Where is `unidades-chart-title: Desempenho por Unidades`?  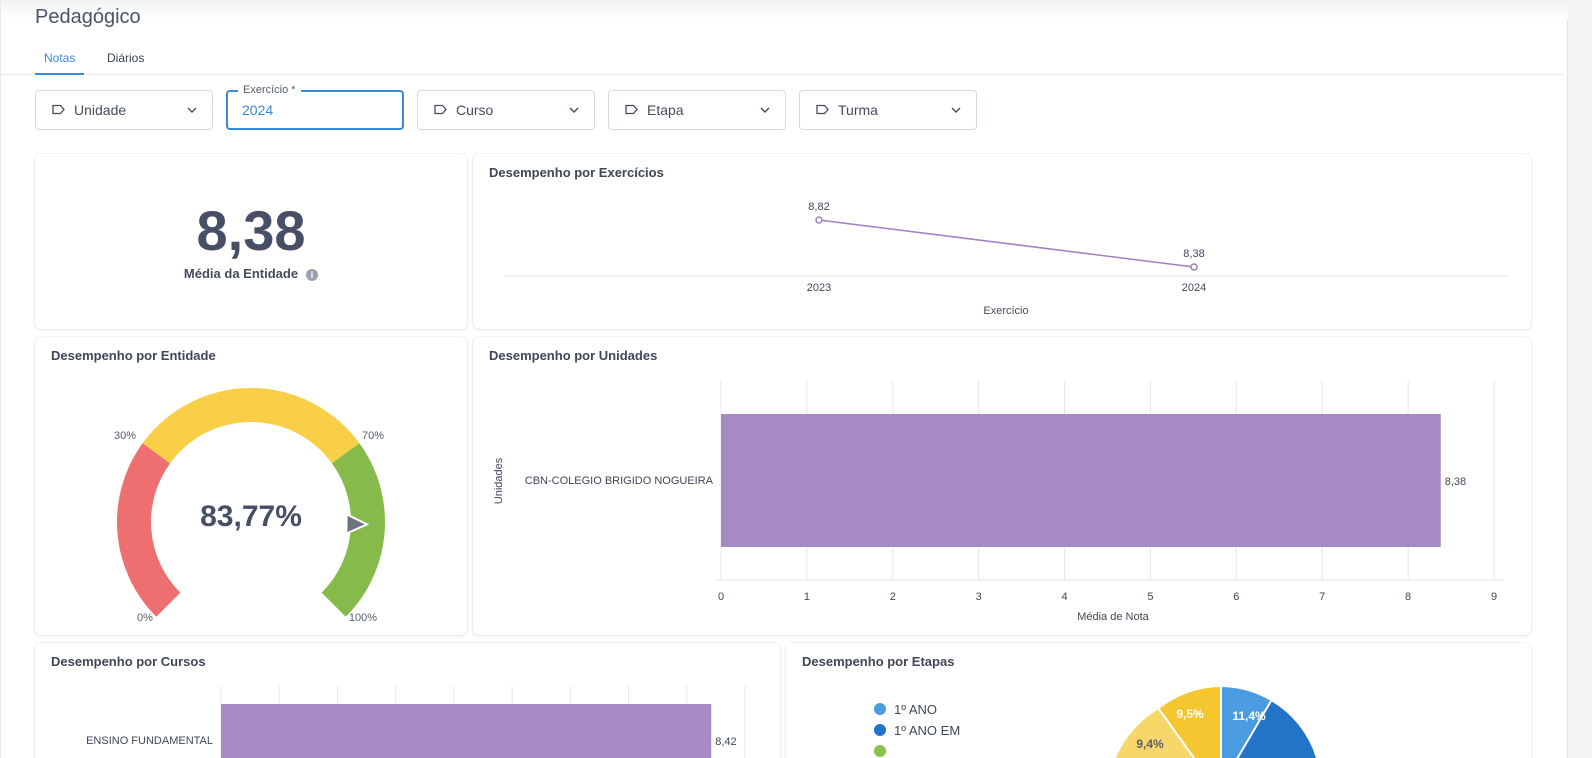 unidades-chart-title: Desempenho por Unidades is located at coordinates (573, 355).